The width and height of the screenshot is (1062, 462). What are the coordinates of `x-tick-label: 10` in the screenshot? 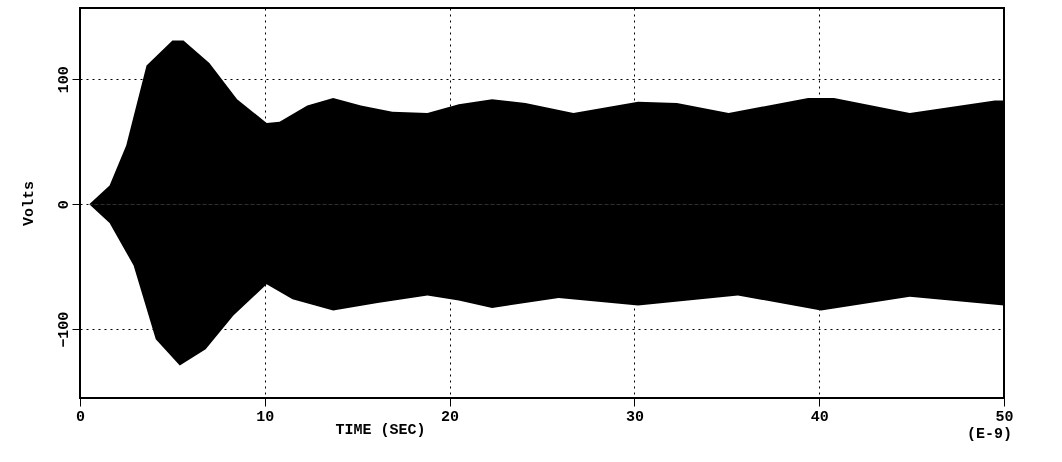 It's located at (265, 417).